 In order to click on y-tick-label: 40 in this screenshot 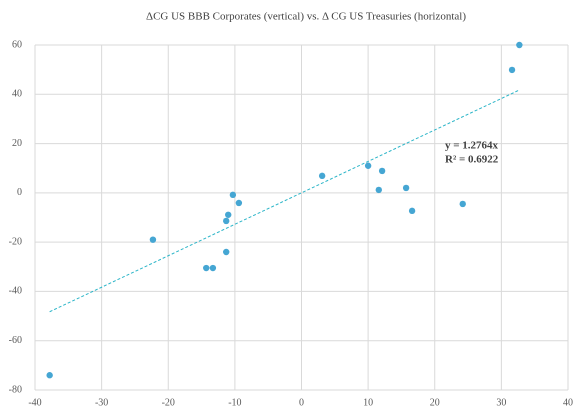, I will do `click(17, 94)`.